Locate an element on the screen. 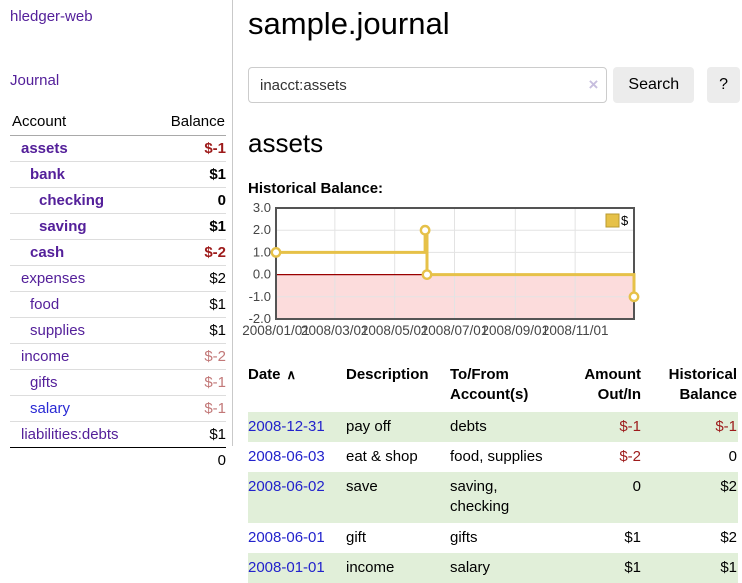  account-row: checking 0 is located at coordinates (118, 200).